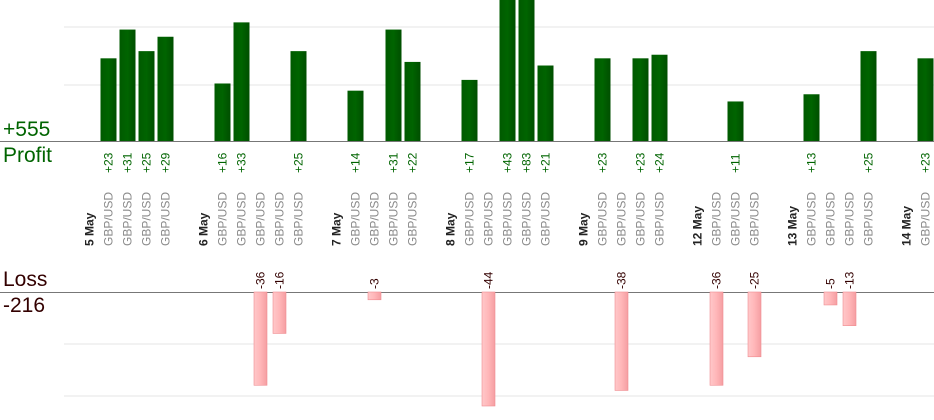 The width and height of the screenshot is (934, 420). Describe the element at coordinates (698, 226) in the screenshot. I see `date-label: 12 May` at that location.